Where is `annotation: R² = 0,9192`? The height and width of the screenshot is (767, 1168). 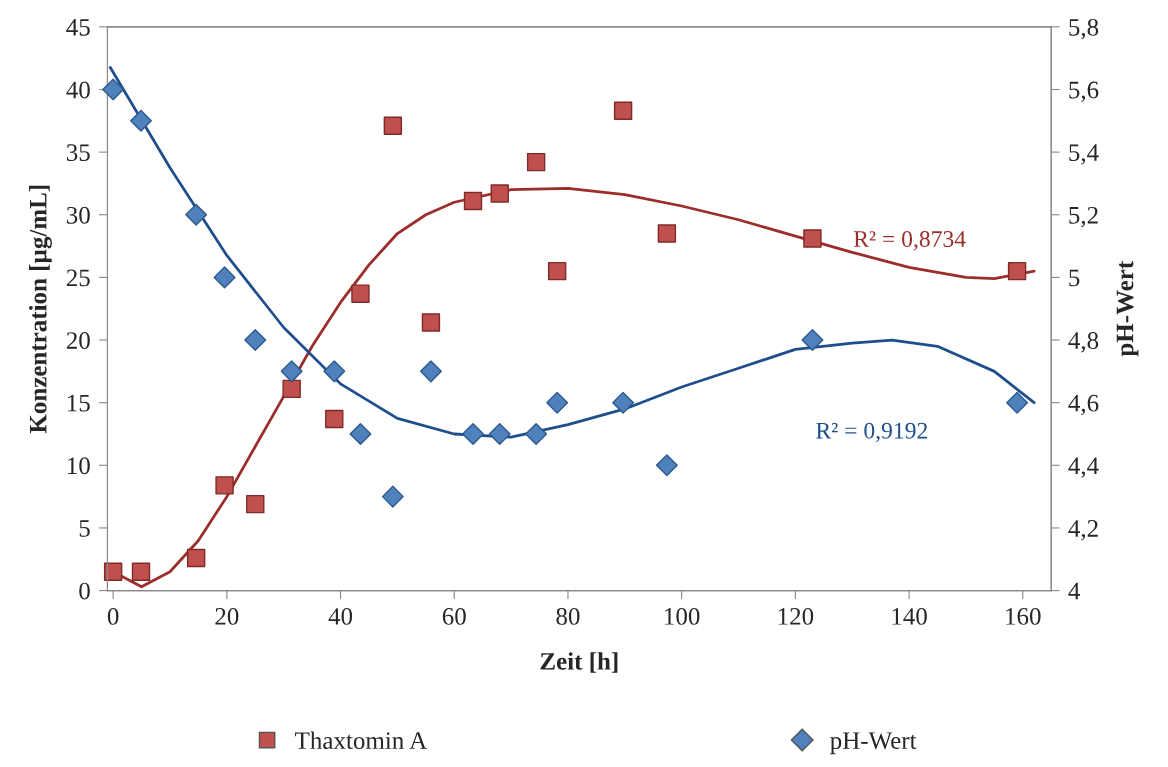 annotation: R² = 0,9192 is located at coordinates (872, 432).